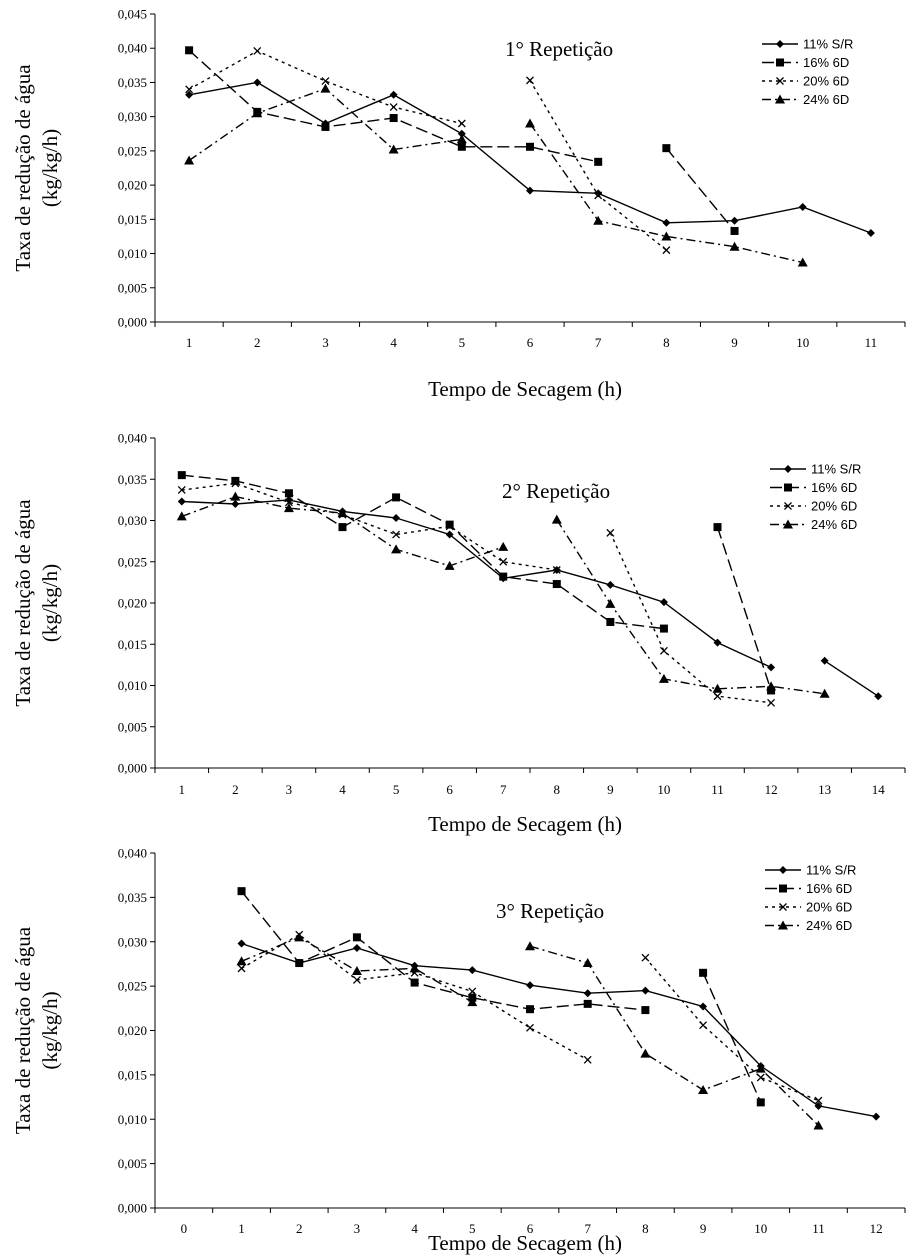  I want to click on y-tick-label: 0,035, so click(132, 479).